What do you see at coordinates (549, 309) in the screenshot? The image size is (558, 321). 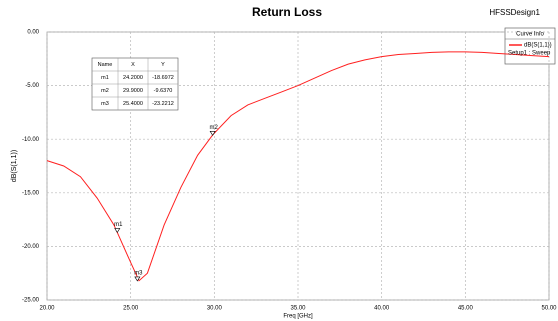 I see `x-tick-label: 50.00` at bounding box center [549, 309].